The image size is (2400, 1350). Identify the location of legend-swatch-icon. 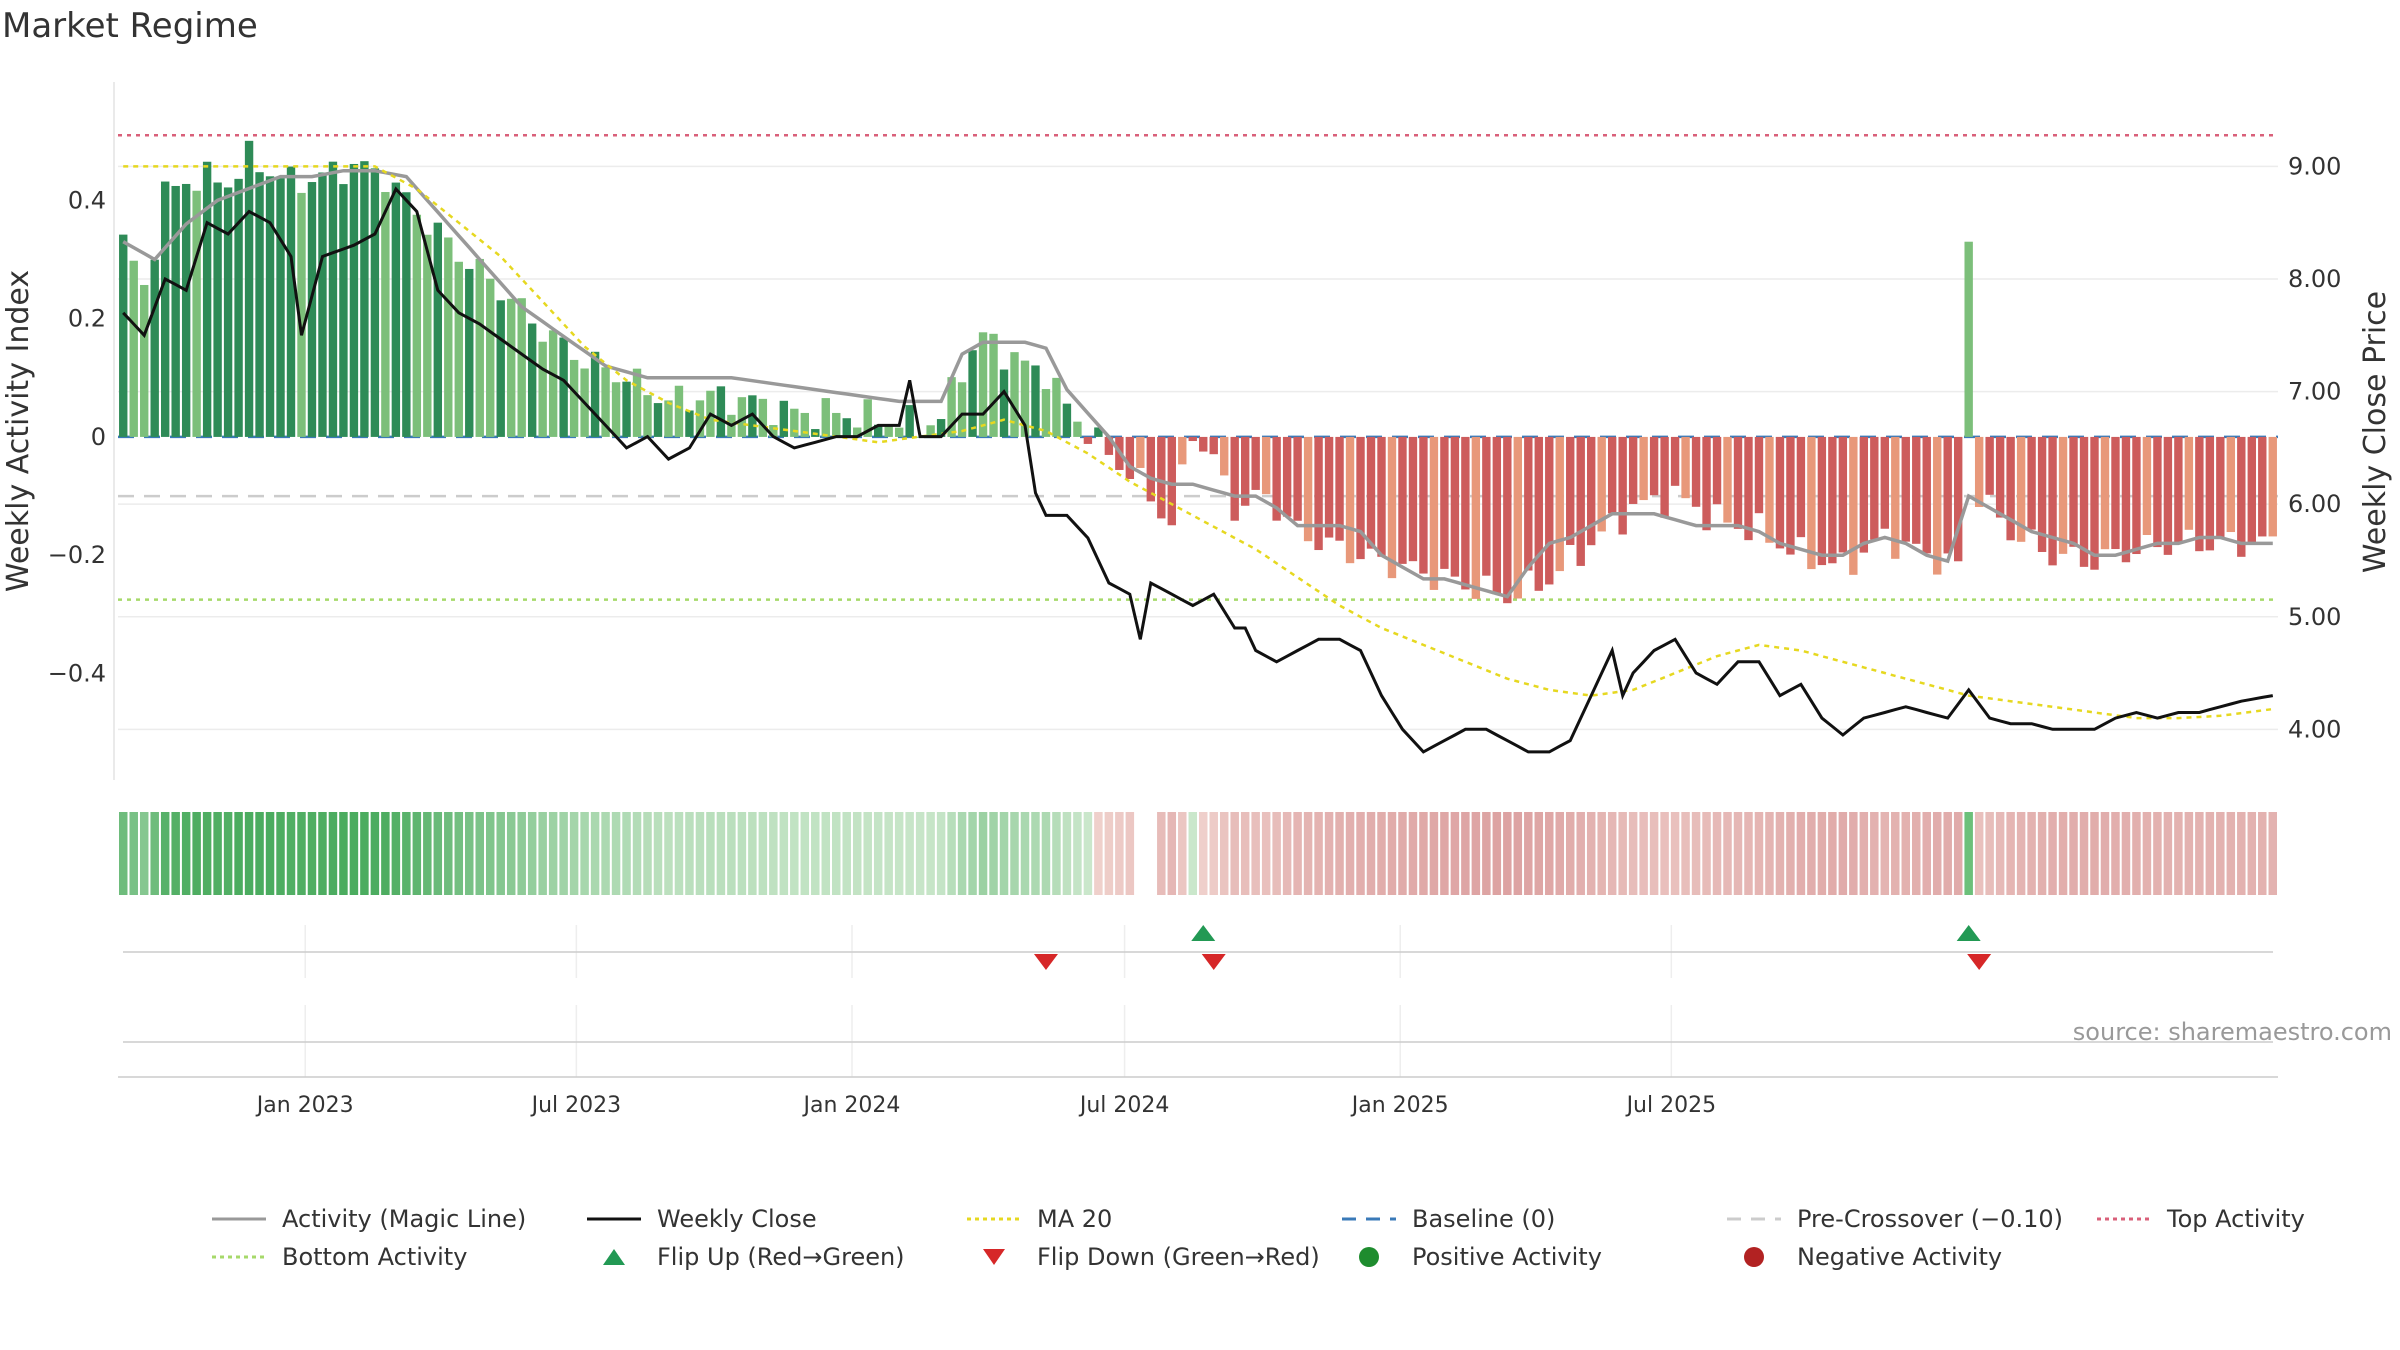
(614, 1219).